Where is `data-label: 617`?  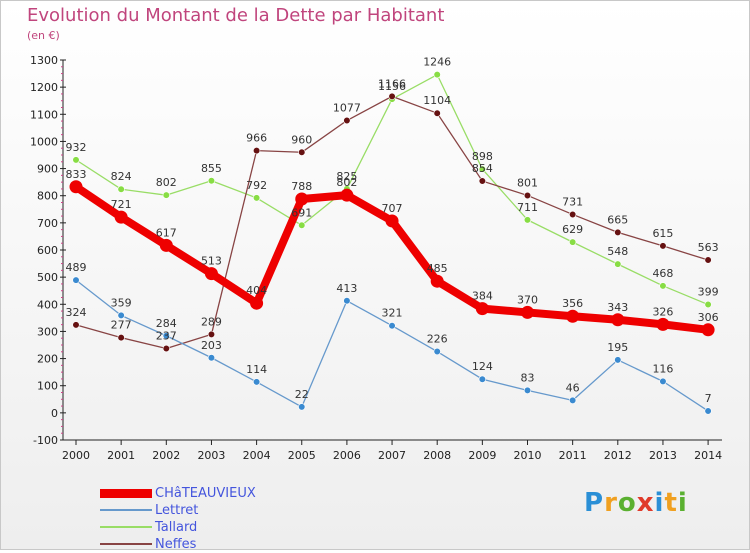
data-label: 617 is located at coordinates (166, 232).